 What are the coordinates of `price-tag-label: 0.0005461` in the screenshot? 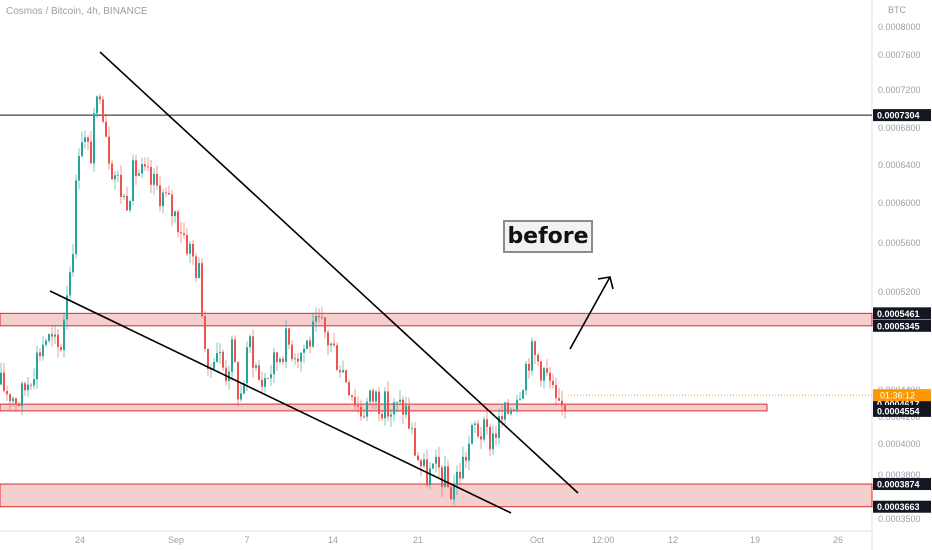 It's located at (898, 314).